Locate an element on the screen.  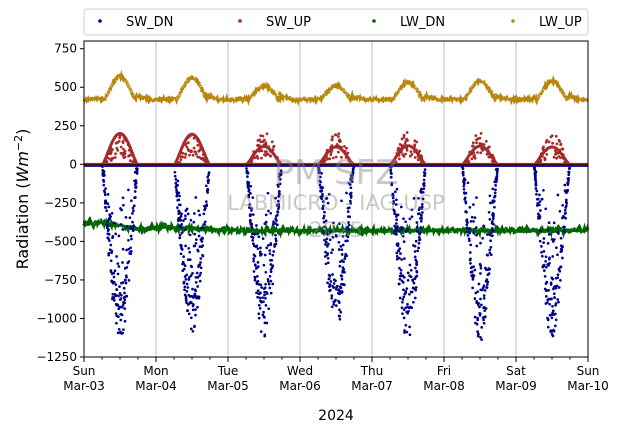
x-tick-label-day: Fri is located at coordinates (444, 371).